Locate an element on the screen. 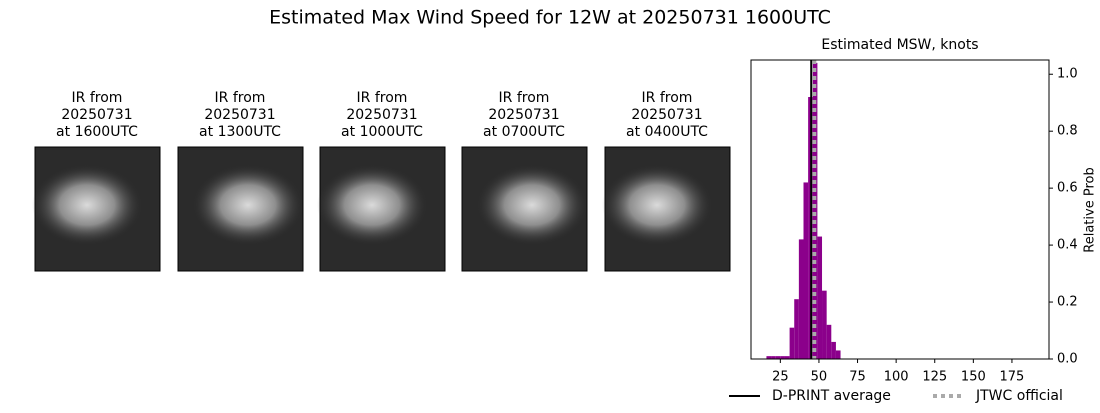 This screenshot has height=413, width=1100. y-tick-label: 1.0 is located at coordinates (1067, 74).